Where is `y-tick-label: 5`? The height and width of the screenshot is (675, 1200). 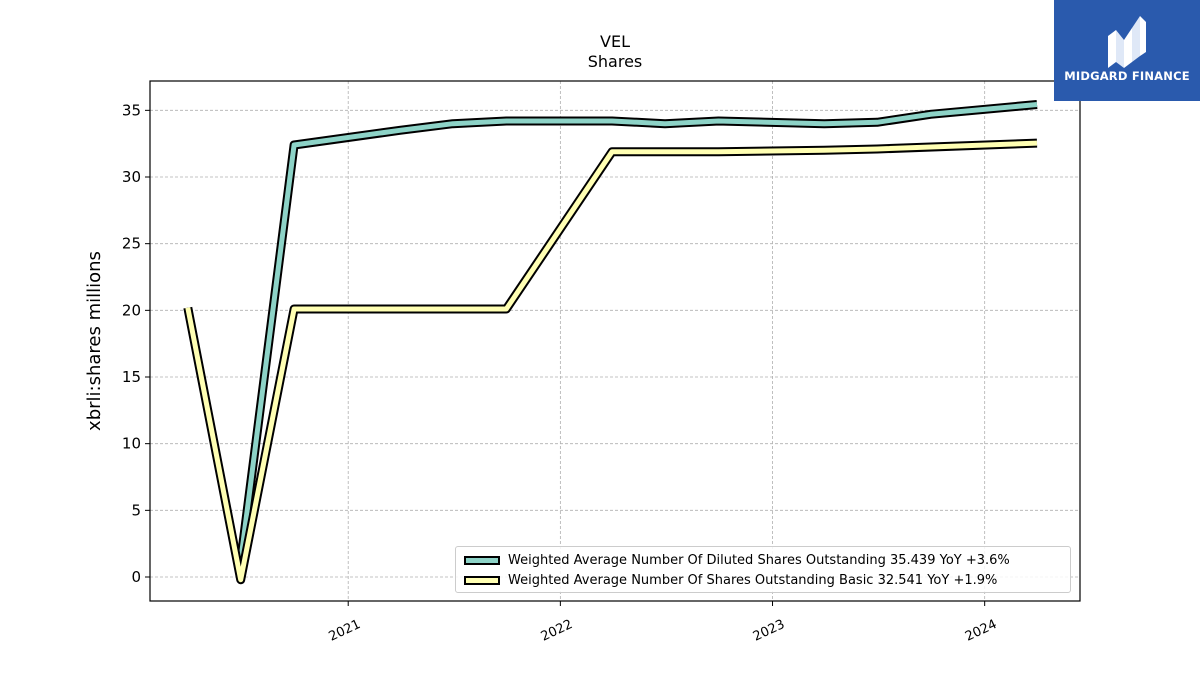 y-tick-label: 5 is located at coordinates (136, 510).